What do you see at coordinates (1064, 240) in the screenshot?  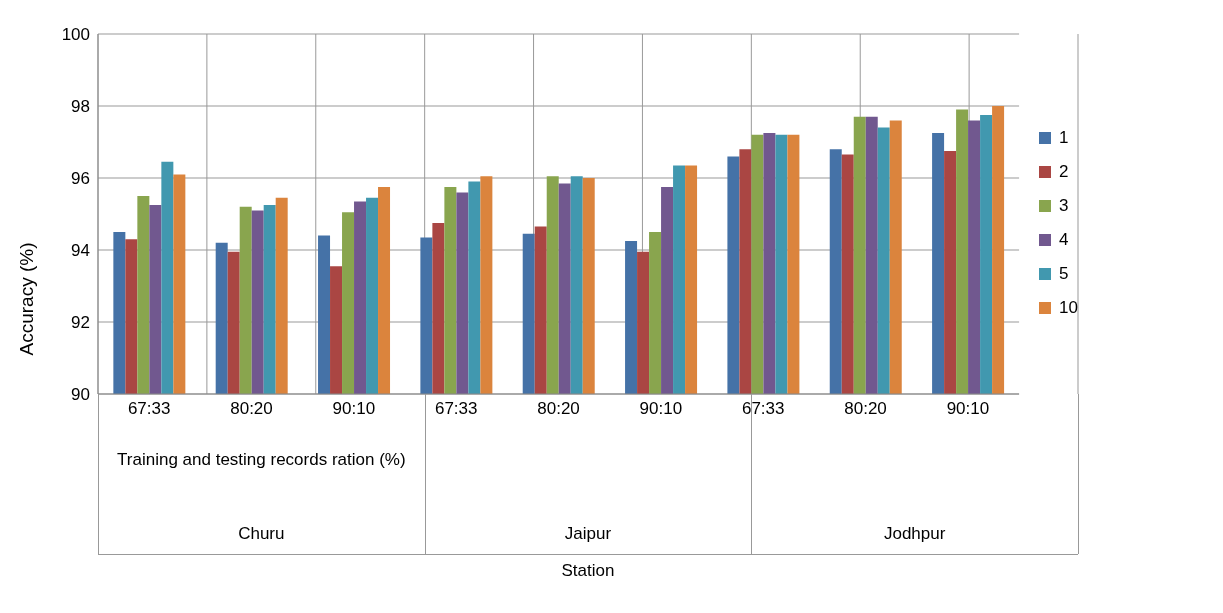 I see `legend-label: 4` at bounding box center [1064, 240].